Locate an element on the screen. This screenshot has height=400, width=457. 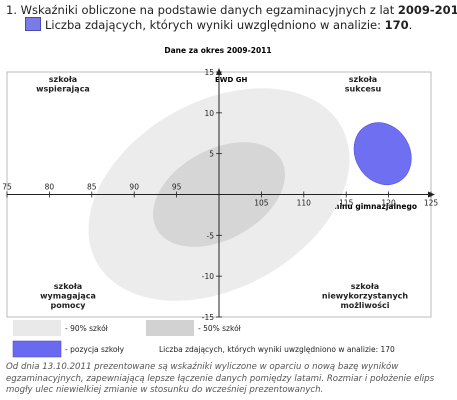
y-tick-label--5: -5 is located at coordinates (211, 235).